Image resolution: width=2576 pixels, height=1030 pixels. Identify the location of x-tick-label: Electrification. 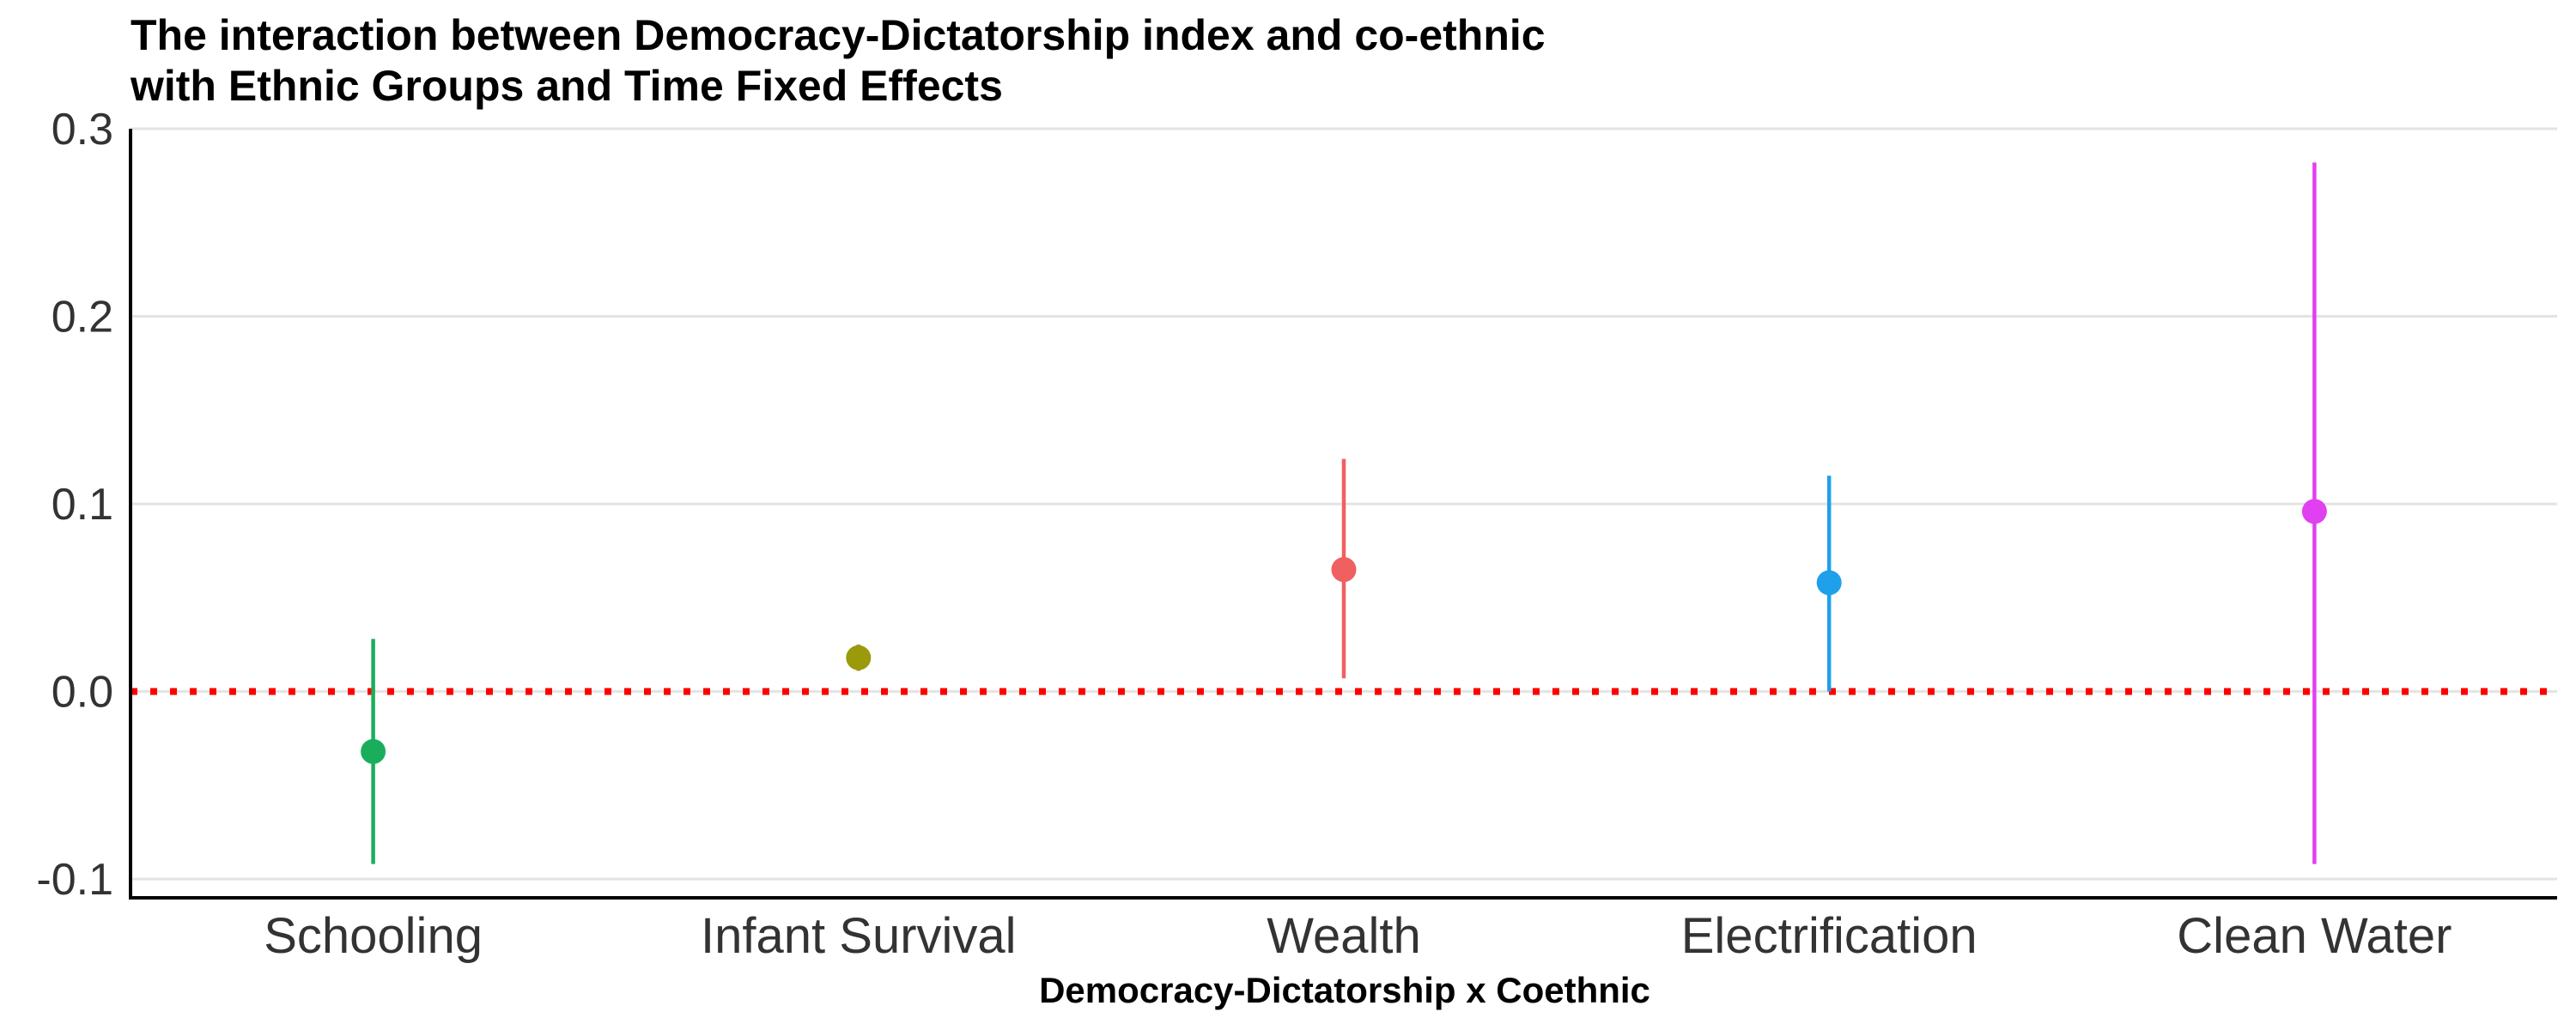
(1829, 936).